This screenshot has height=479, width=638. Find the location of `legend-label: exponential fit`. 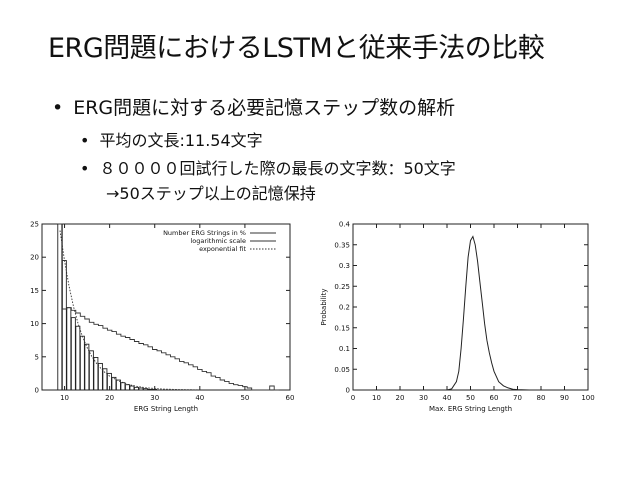

legend-label: exponential fit is located at coordinates (222, 249).